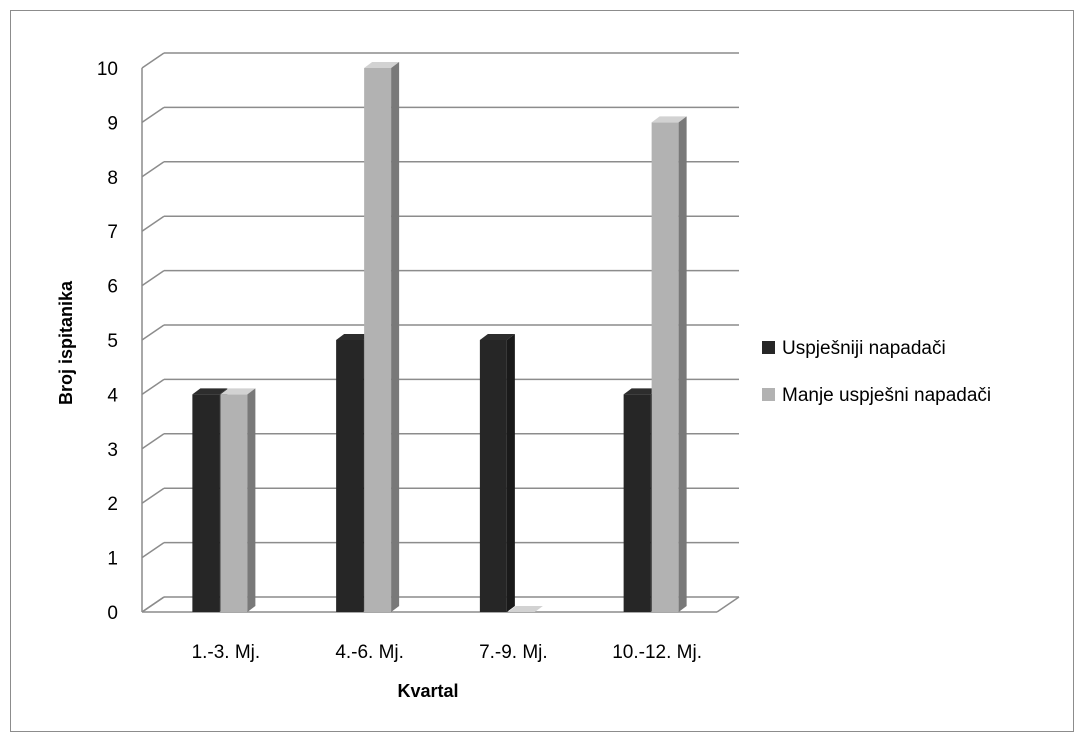 The image size is (1088, 738). What do you see at coordinates (112, 504) in the screenshot?
I see `y-tick-label: 2` at bounding box center [112, 504].